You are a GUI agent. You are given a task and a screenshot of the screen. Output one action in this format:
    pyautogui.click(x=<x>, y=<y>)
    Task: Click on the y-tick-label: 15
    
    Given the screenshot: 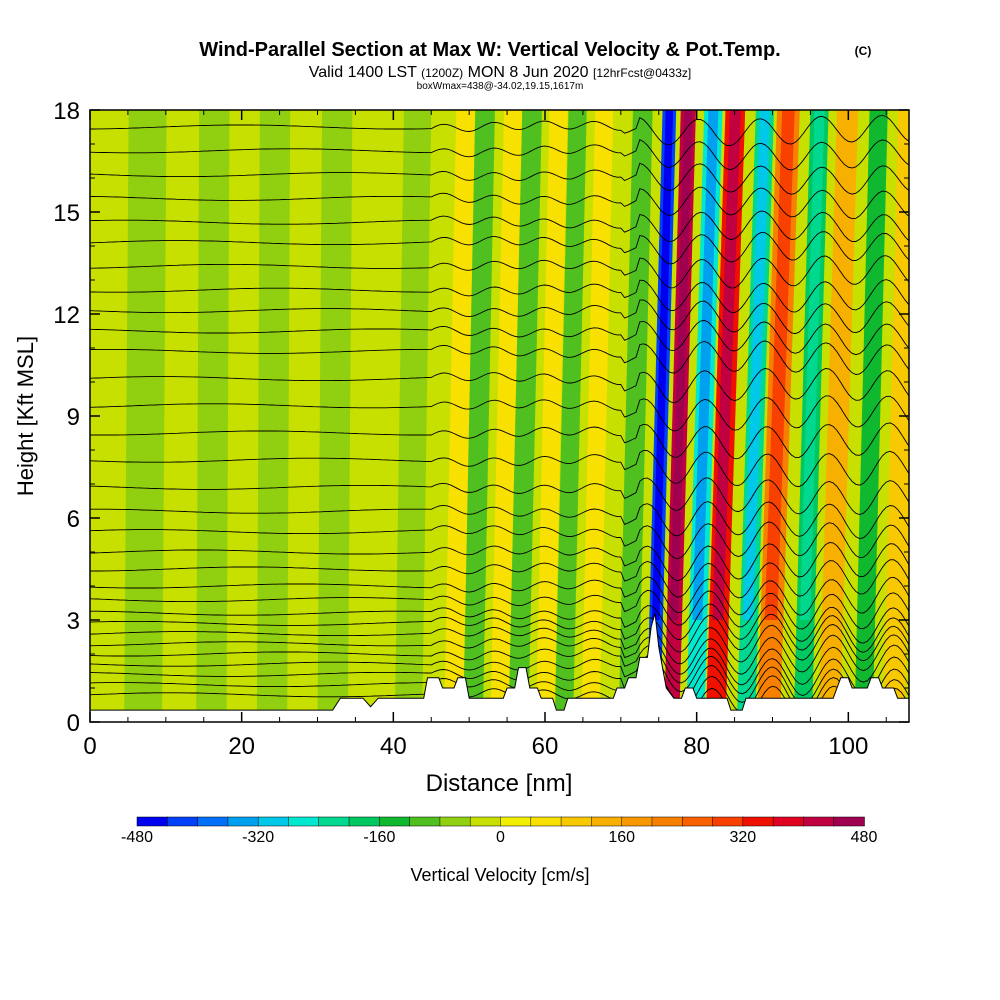 What is the action you would take?
    pyautogui.click(x=66, y=213)
    